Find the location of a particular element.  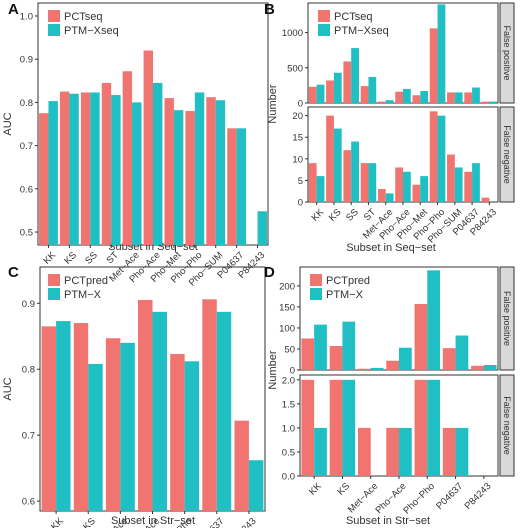

panel-b-facet2-xtick-label: KK is located at coordinates (318, 214).